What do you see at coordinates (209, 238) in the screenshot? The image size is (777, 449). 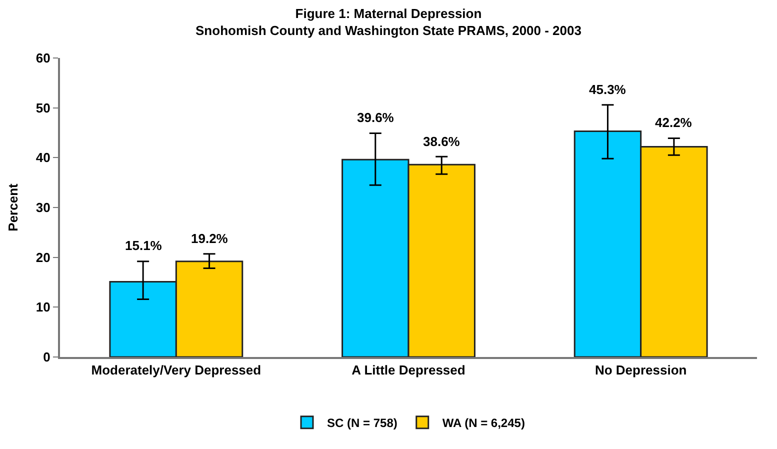 I see `data-label: 19.2%` at bounding box center [209, 238].